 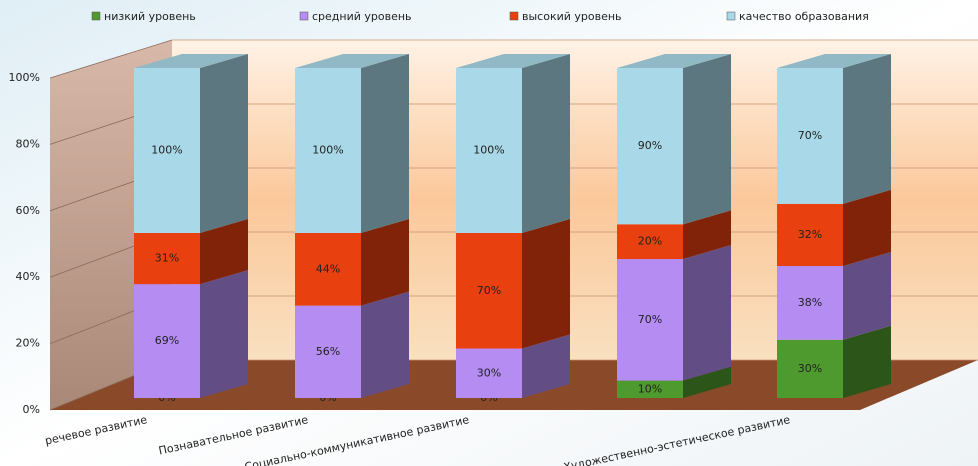 What do you see at coordinates (28, 210) in the screenshot?
I see `y-tick-label: 60%` at bounding box center [28, 210].